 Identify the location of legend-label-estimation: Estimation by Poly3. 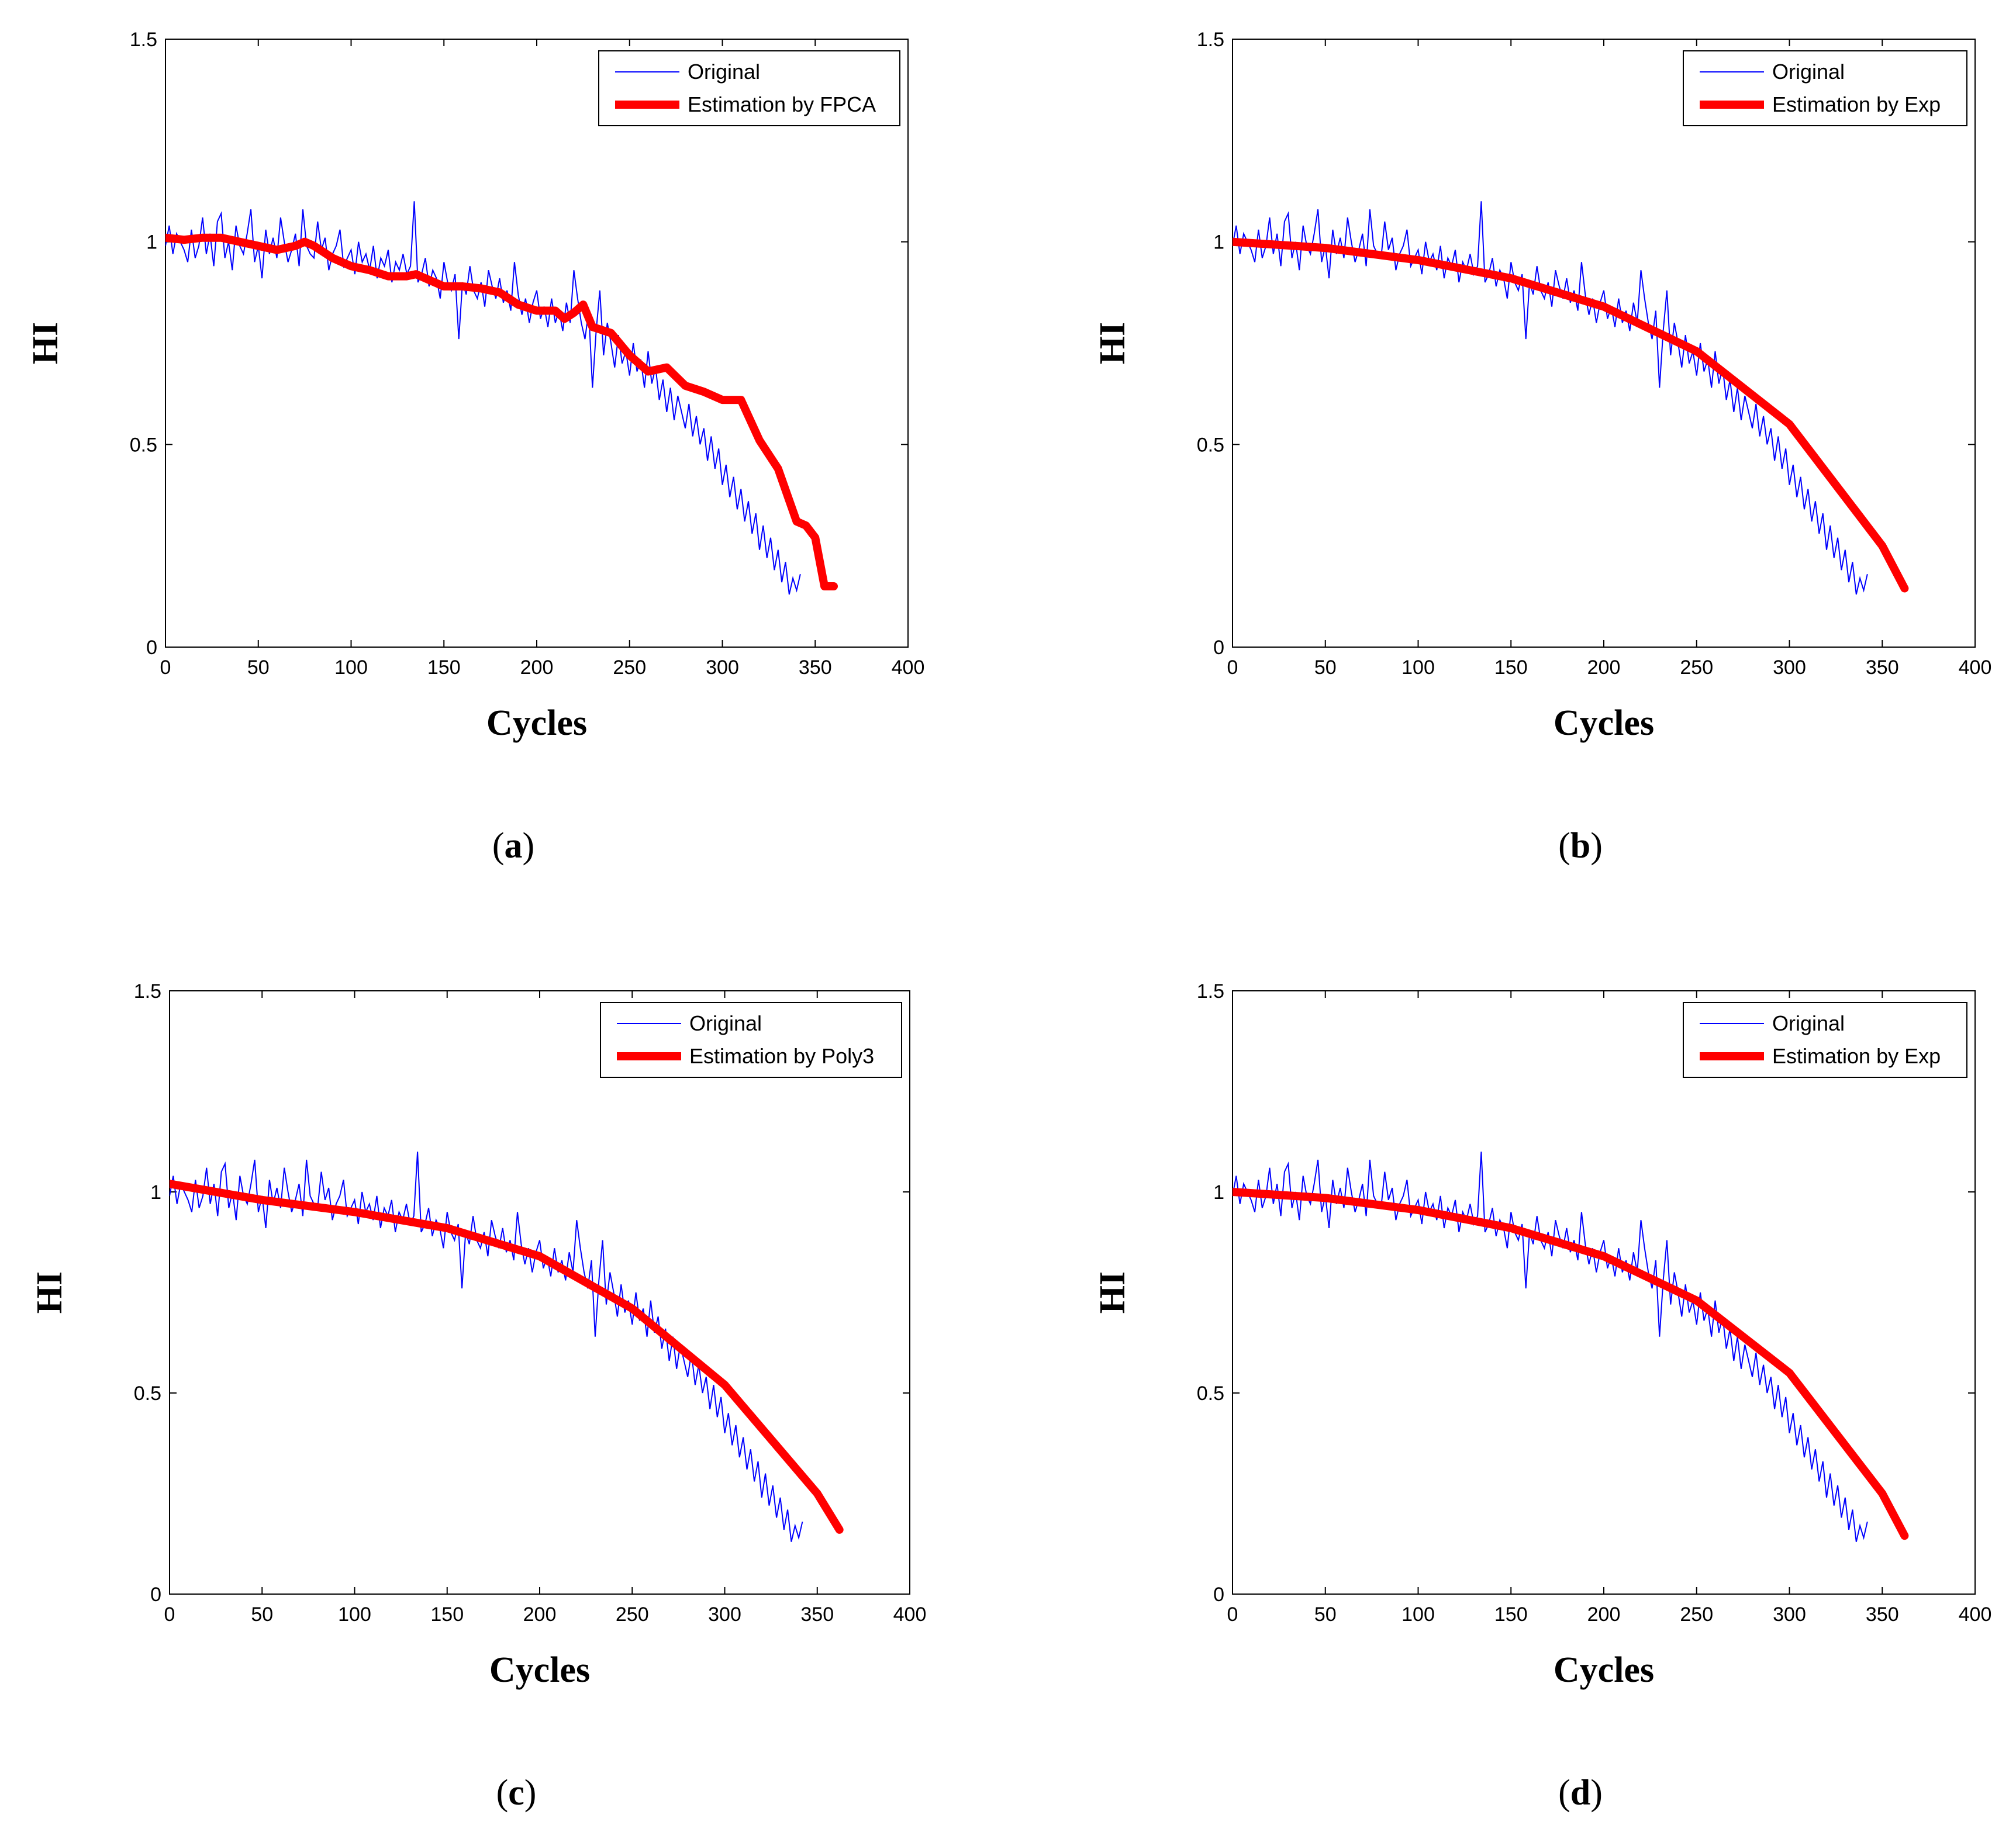
(781, 1056).